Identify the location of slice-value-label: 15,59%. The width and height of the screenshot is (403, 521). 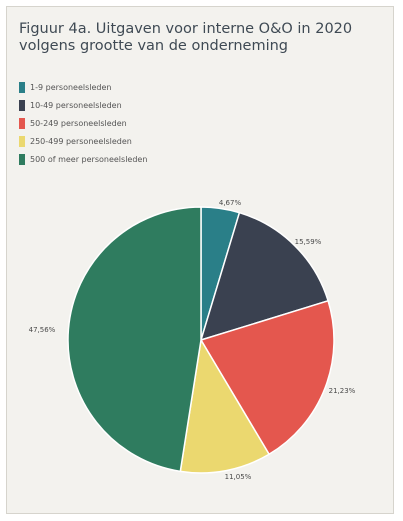
(308, 242).